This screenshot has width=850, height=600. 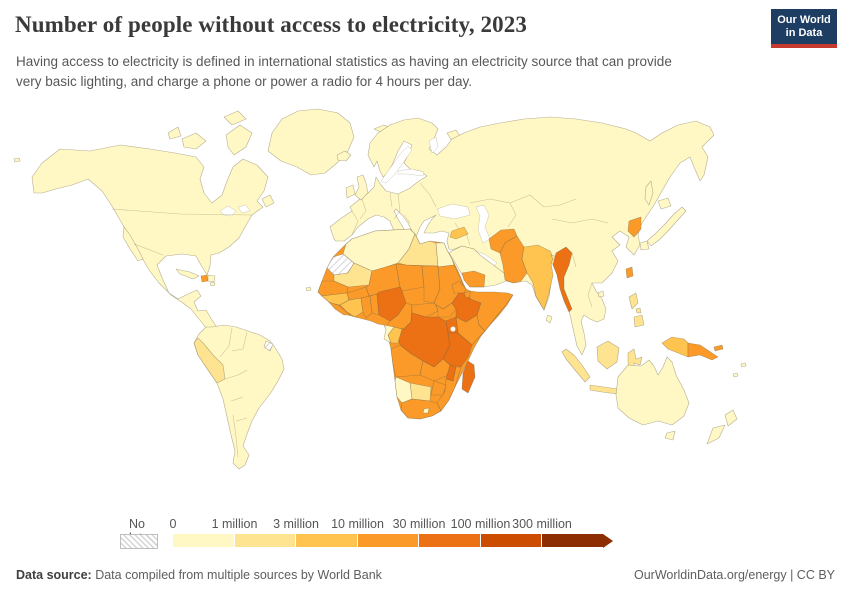 What do you see at coordinates (296, 524) in the screenshot?
I see `legend-tick-2: 3 million` at bounding box center [296, 524].